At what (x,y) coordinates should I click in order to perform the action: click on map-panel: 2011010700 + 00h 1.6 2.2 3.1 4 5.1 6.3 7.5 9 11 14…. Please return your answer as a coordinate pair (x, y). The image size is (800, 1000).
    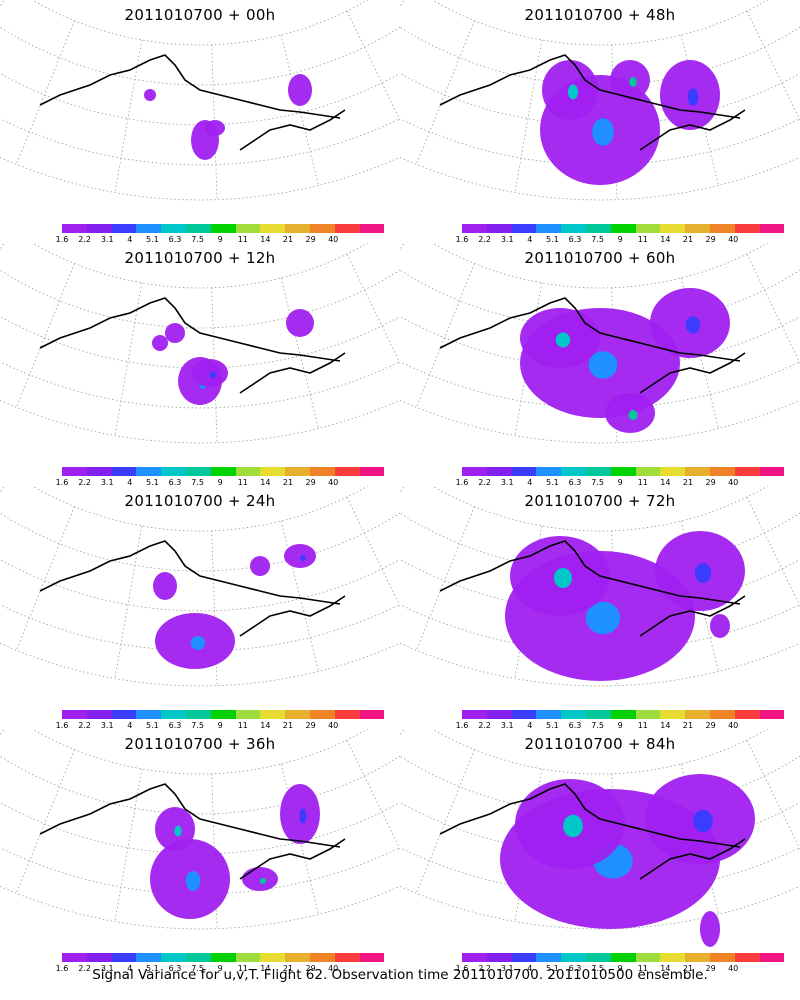
    Looking at the image, I should click on (200, 122).